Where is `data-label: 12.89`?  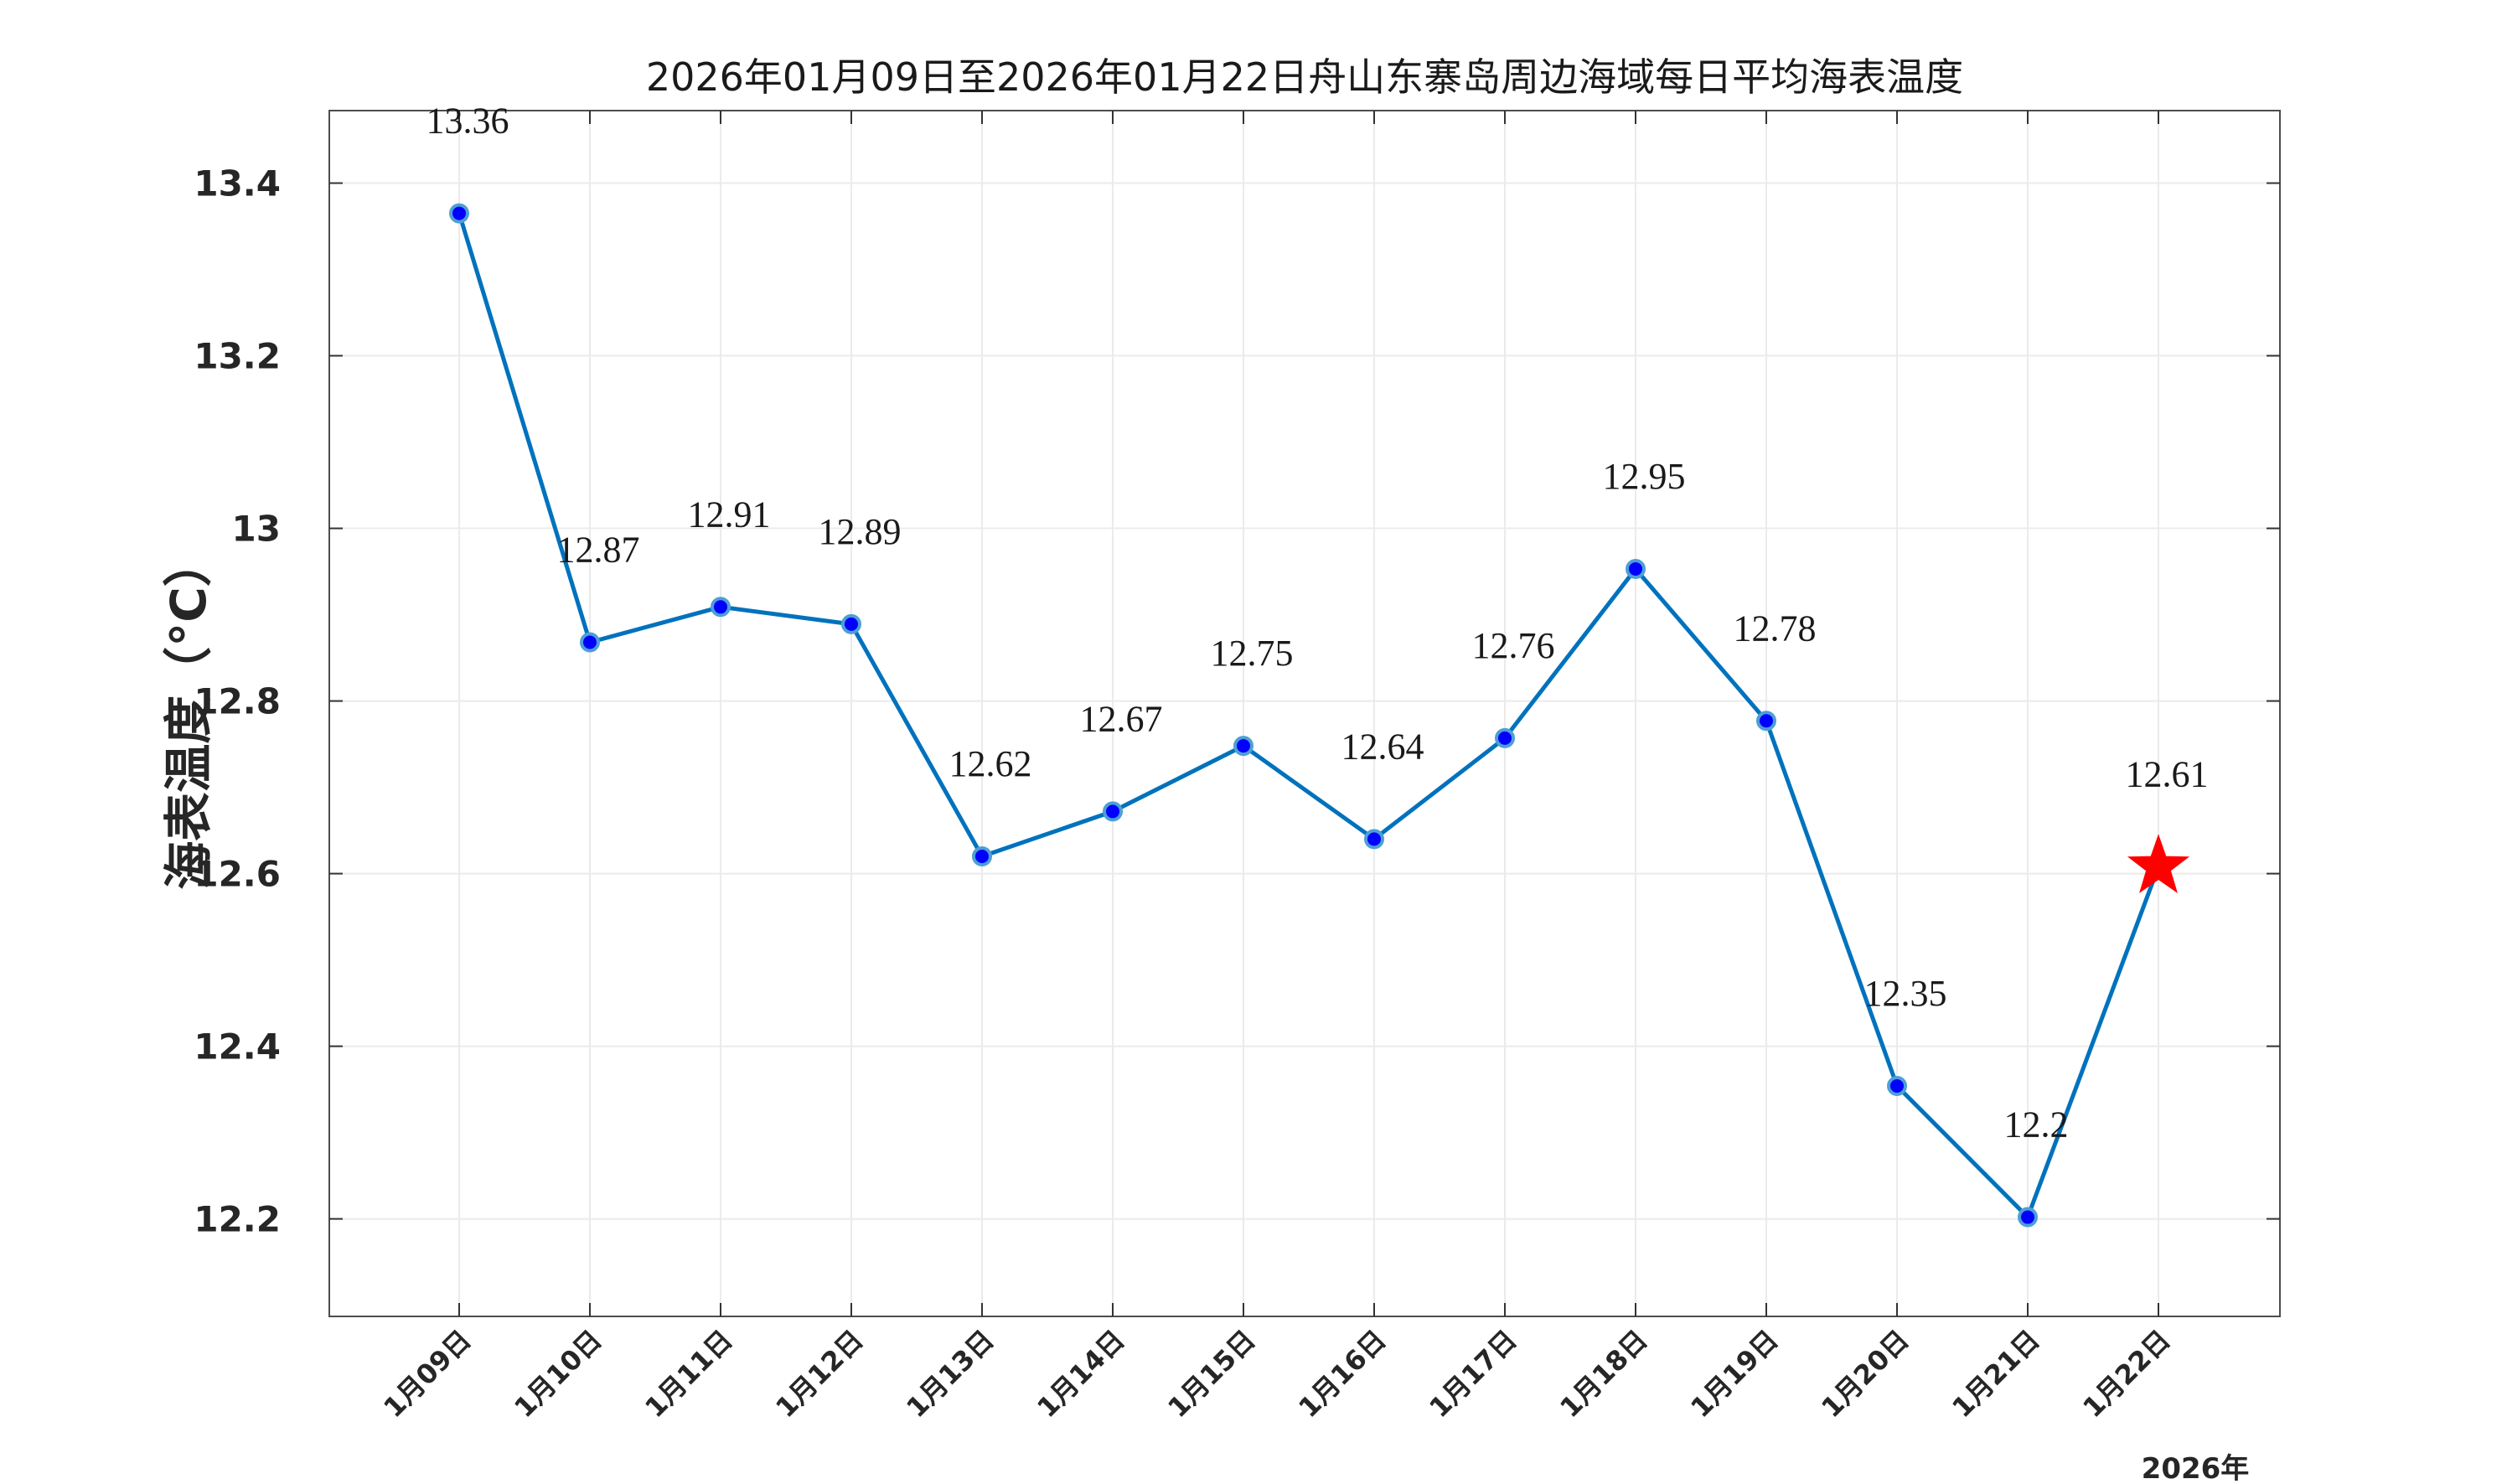
data-label: 12.89 is located at coordinates (860, 531).